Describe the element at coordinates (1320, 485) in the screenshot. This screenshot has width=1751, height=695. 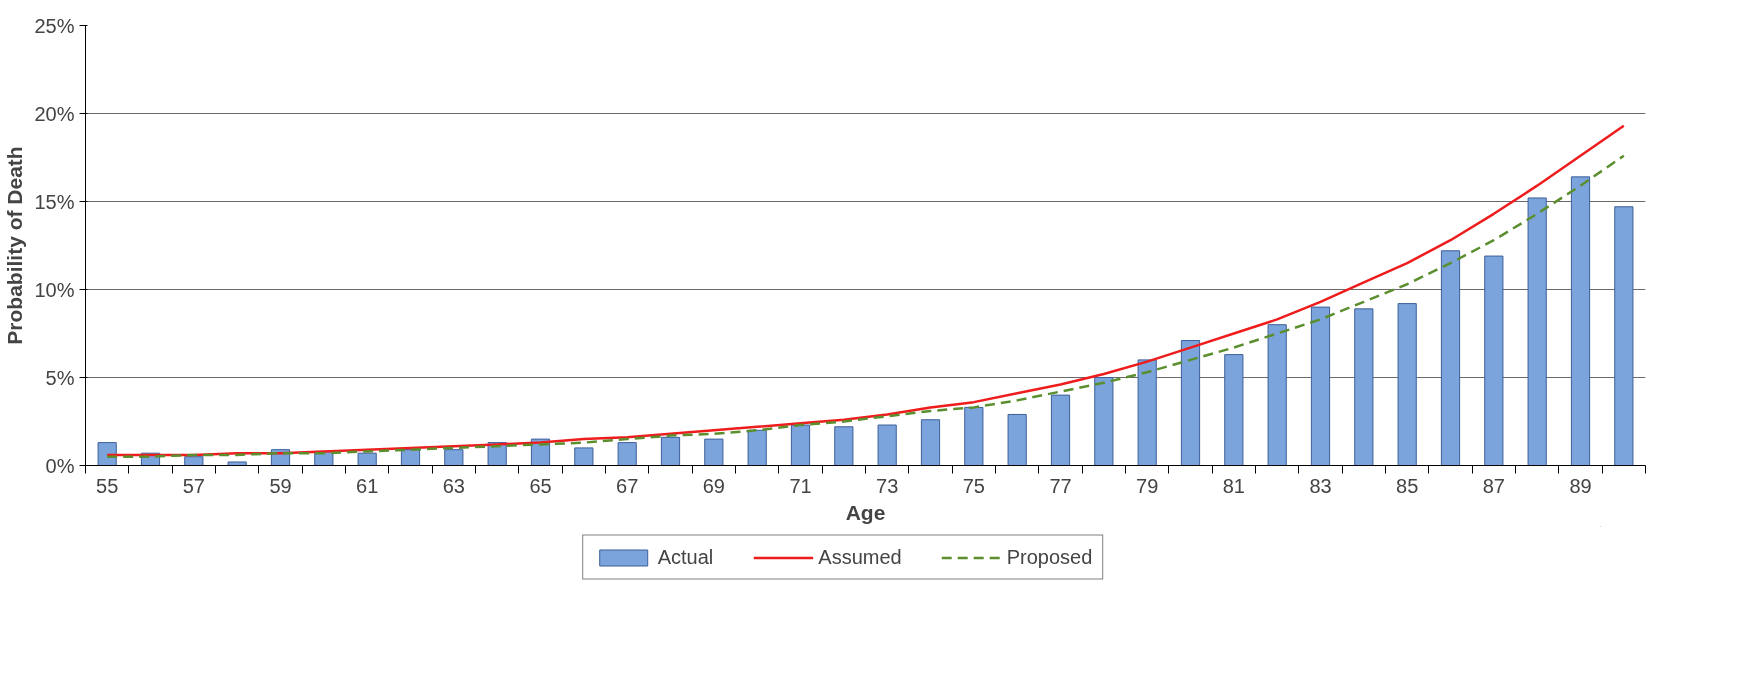
I see `x-tick-label: 83` at that location.